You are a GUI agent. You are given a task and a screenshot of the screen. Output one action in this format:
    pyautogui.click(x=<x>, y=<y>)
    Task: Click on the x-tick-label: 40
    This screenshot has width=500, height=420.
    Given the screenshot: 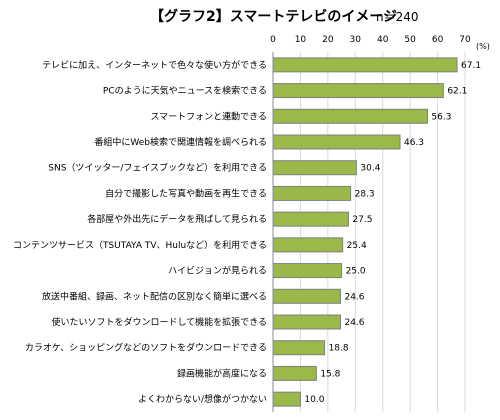 What is the action you would take?
    pyautogui.click(x=383, y=40)
    